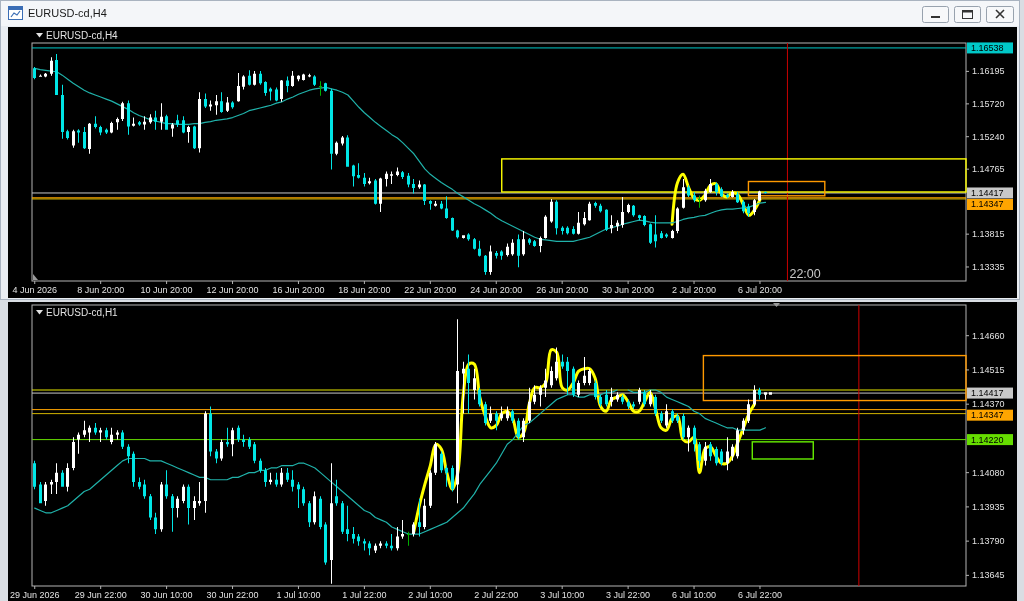  I want to click on y-tick-label: 1.14080, so click(988, 472).